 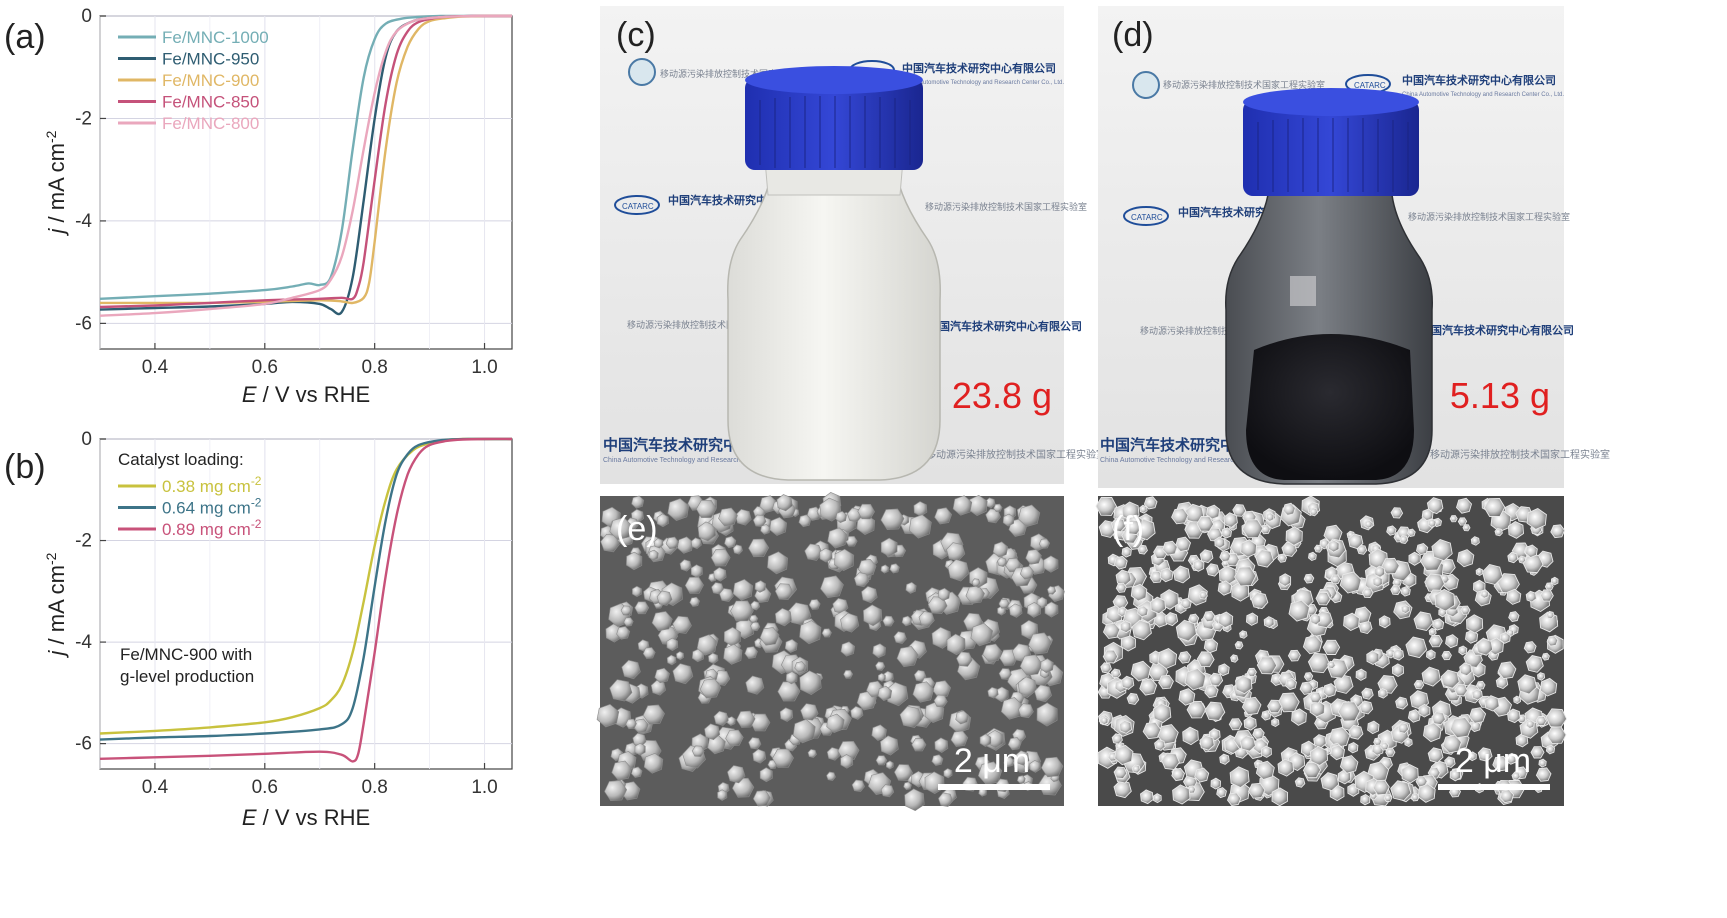 I want to click on legend-title-b: Catalyst loading:, so click(x=181, y=459).